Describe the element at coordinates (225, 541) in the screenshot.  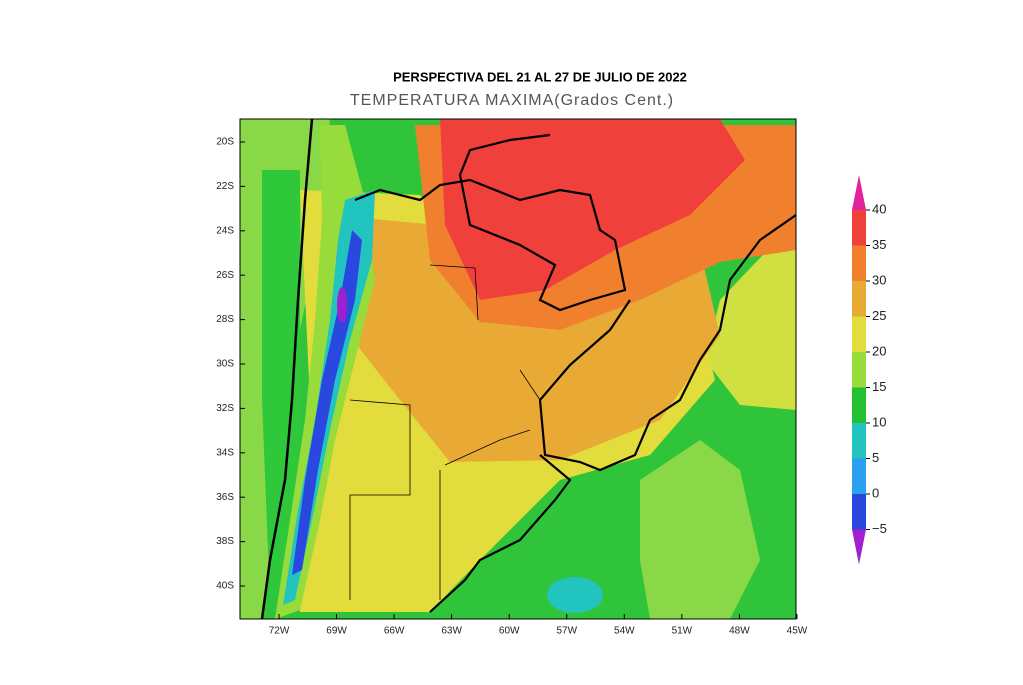
I see `lat-label: 38S` at that location.